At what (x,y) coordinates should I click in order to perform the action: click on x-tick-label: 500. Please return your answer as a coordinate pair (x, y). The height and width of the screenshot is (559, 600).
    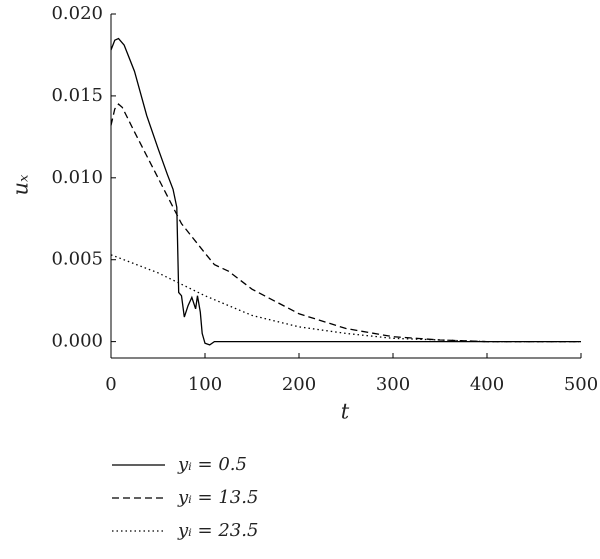
    Looking at the image, I should click on (581, 384).